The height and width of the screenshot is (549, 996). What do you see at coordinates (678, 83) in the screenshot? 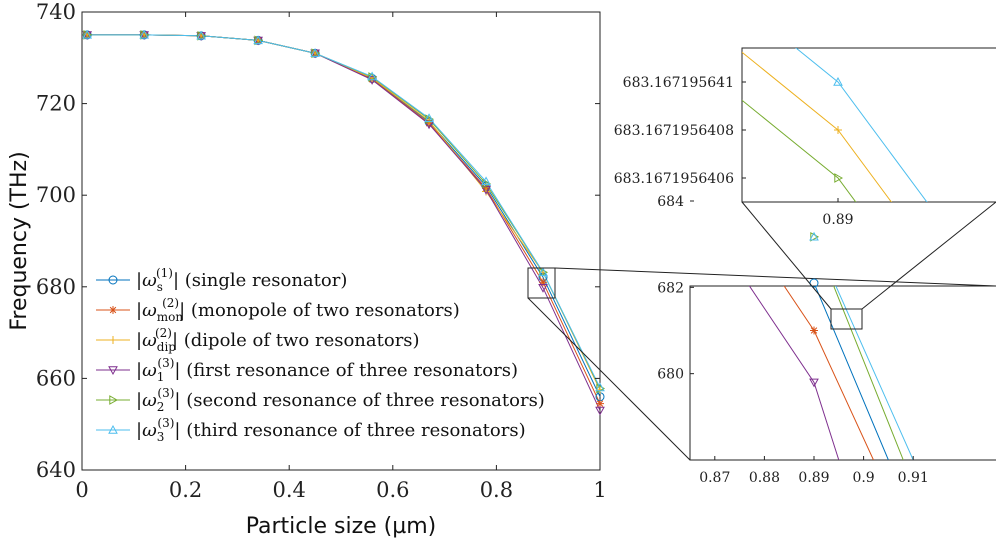
I see `zoom-y-tick-label: 683.167195641` at bounding box center [678, 83].